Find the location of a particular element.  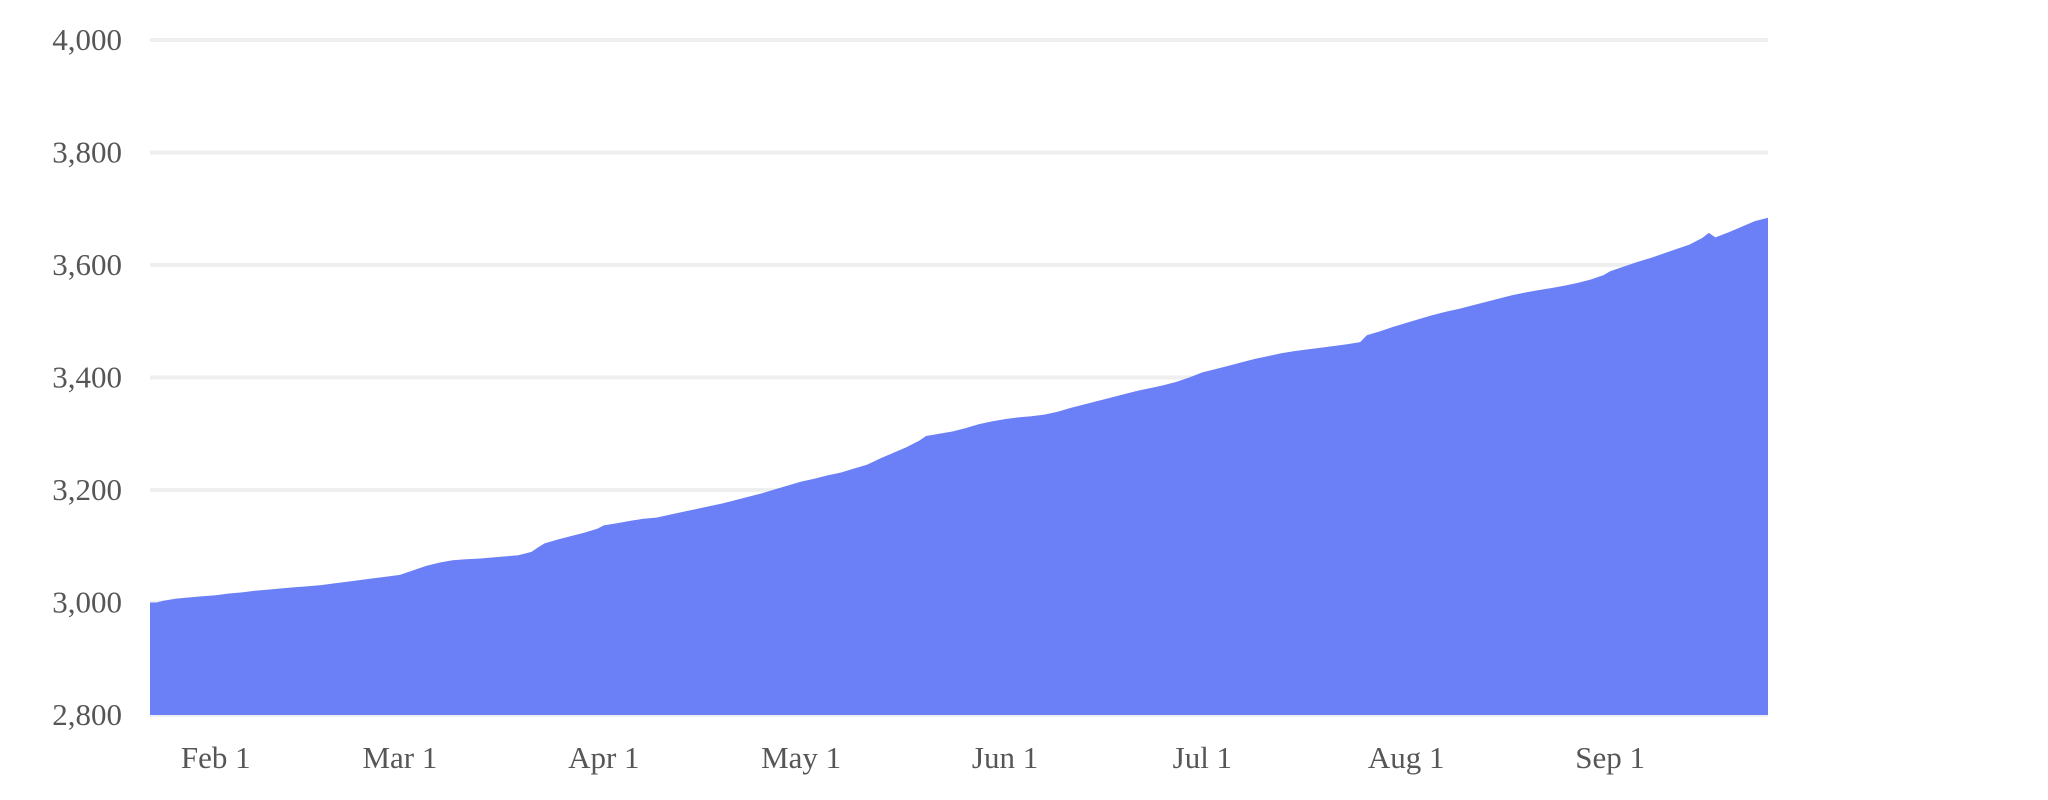

x-axis-tick-label: Aug 1 is located at coordinates (1406, 757).